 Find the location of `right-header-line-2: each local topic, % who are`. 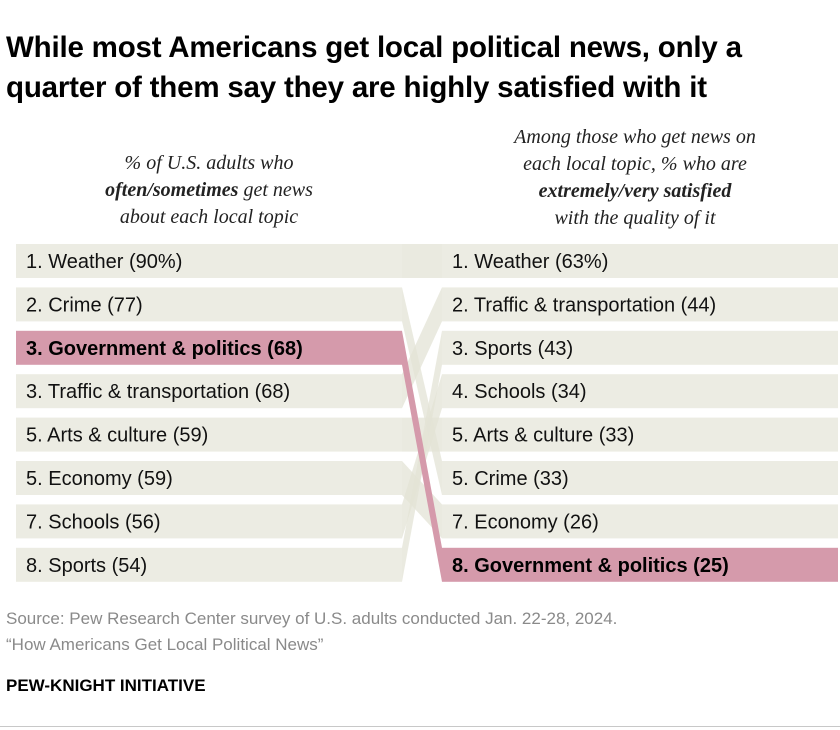

right-header-line-2: each local topic, % who are is located at coordinates (635, 164).